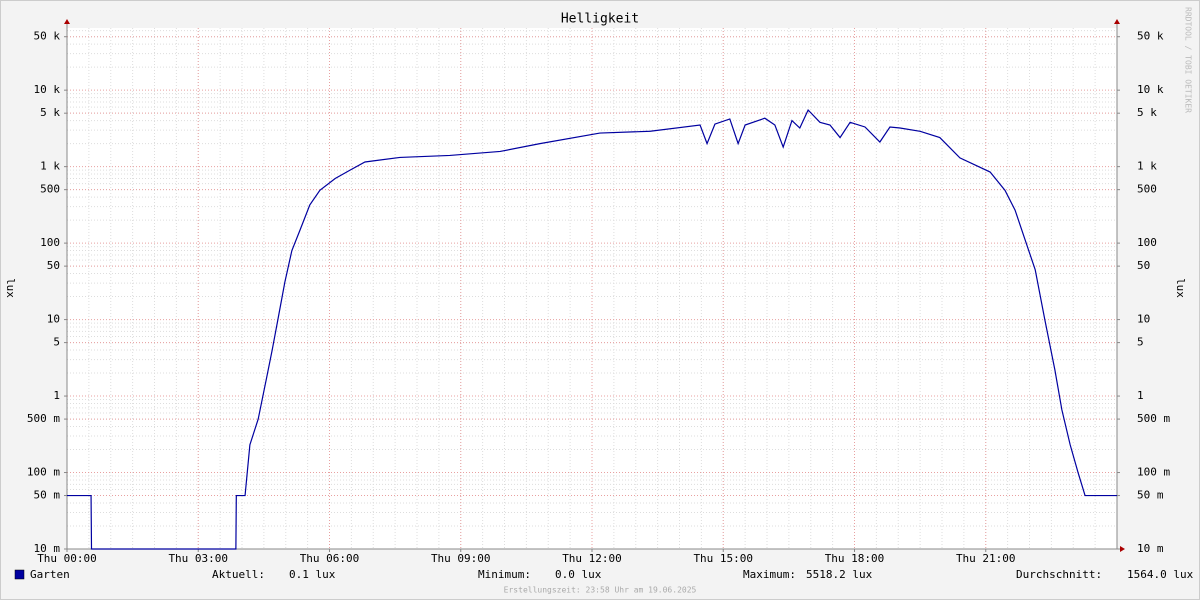 The height and width of the screenshot is (600, 1200). I want to click on y-tick-label: 500 m, so click(43, 418).